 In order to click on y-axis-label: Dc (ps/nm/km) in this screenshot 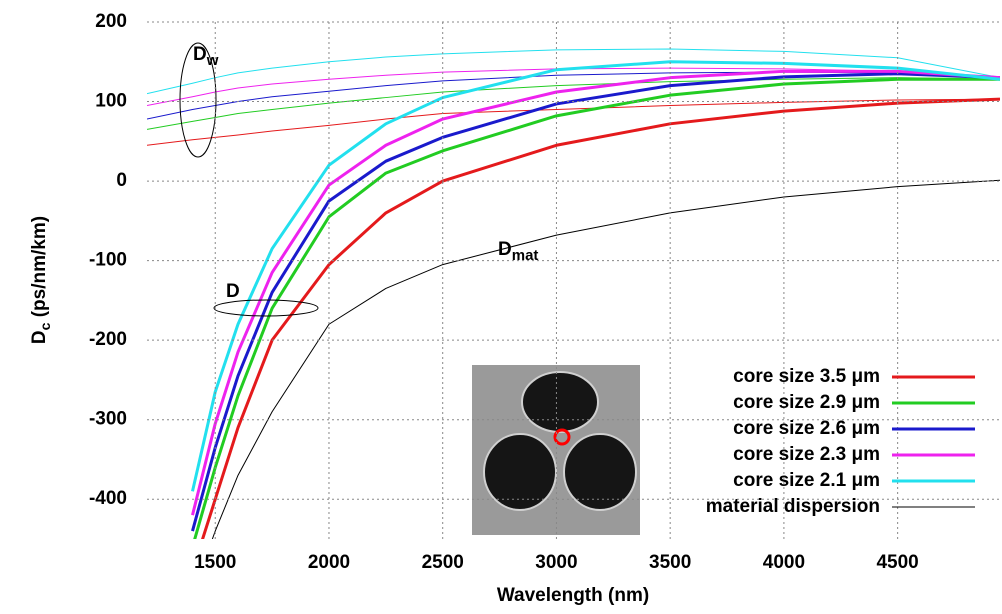, I will do `click(41, 280)`.